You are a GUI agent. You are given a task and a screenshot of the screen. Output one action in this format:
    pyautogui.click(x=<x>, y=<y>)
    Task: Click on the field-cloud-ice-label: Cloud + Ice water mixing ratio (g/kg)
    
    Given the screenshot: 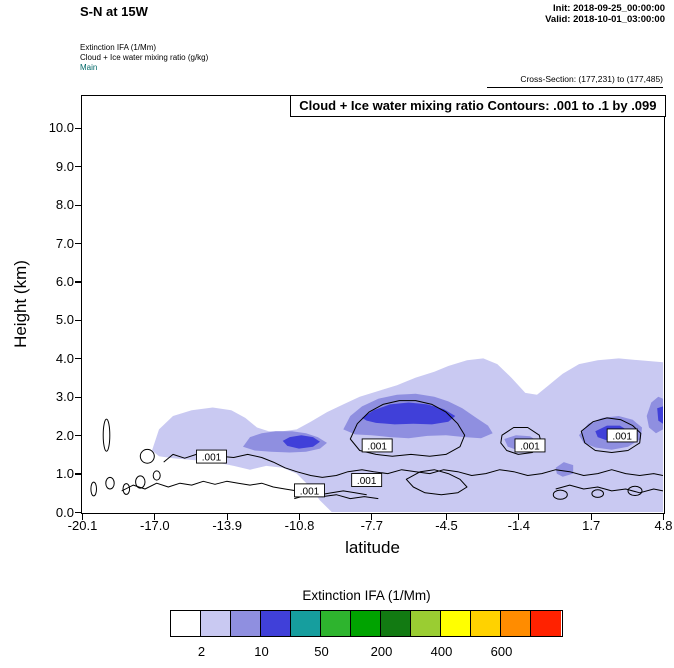 What is the action you would take?
    pyautogui.click(x=144, y=57)
    